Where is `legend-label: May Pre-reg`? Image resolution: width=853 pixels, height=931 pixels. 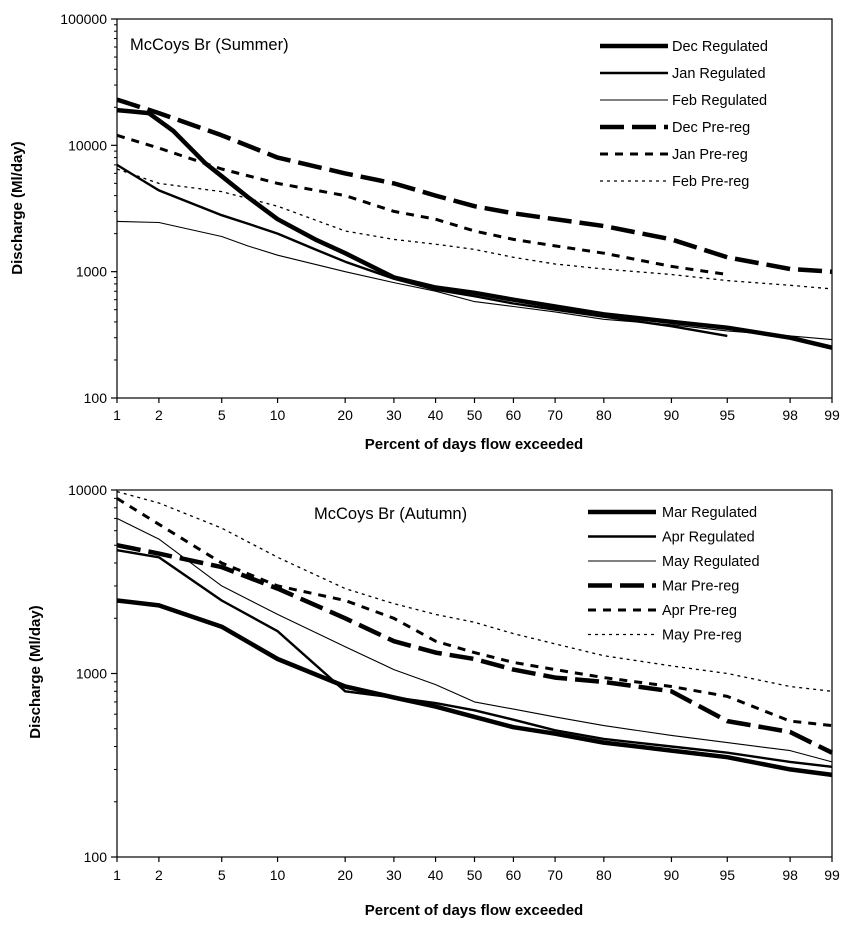
legend-label: May Pre-reg is located at coordinates (702, 636).